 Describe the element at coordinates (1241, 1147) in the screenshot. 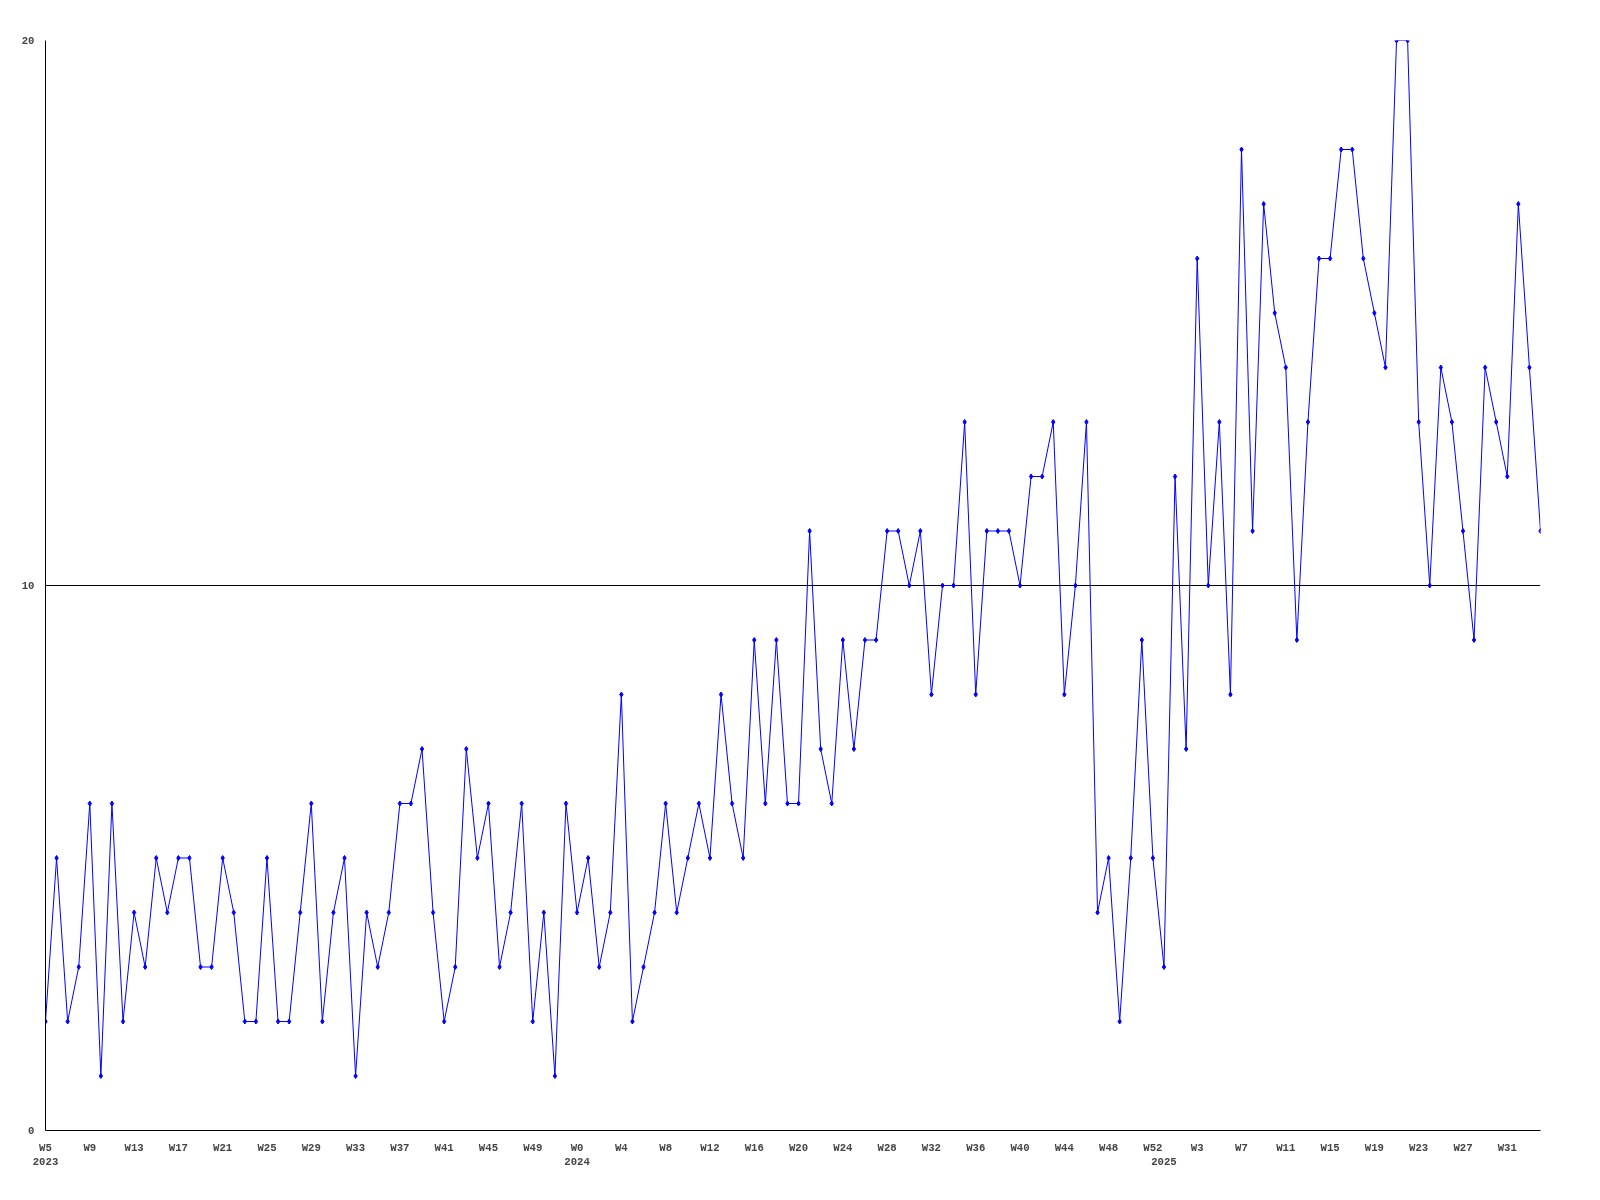

I see `x-tick-label: W7` at that location.